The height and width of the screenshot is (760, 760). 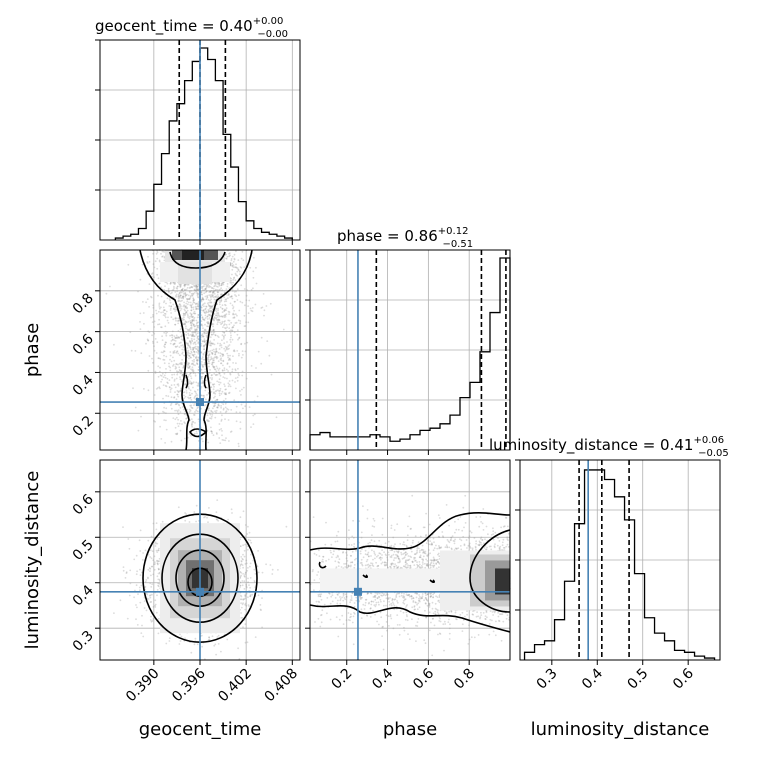 What do you see at coordinates (163, 398) in the screenshot?
I see `panel-geocent-phase-point-1914` at bounding box center [163, 398].